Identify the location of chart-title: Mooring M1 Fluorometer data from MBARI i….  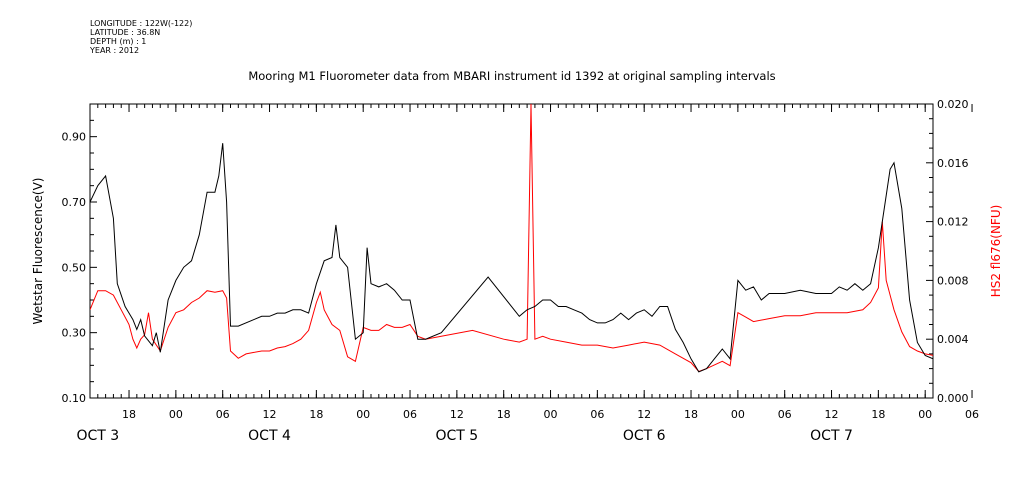
(511, 76).